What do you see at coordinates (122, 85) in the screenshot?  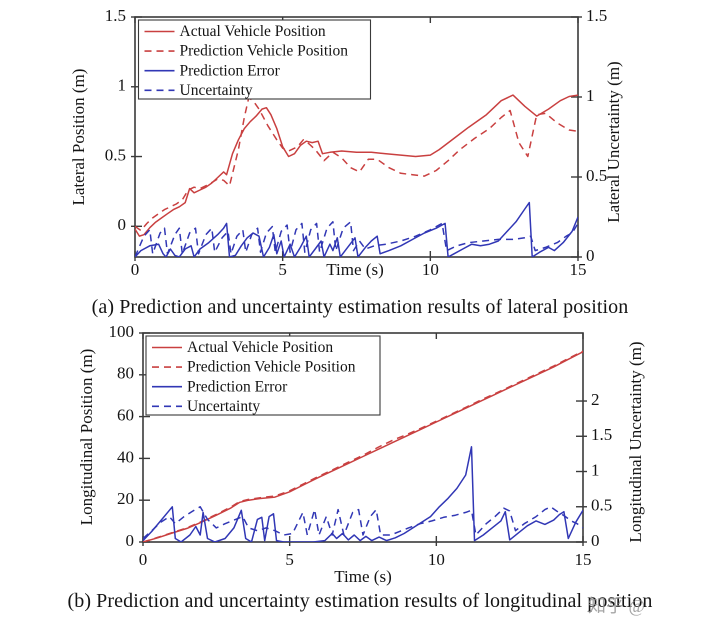 I see `y-tick-left-label: 1` at bounding box center [122, 85].